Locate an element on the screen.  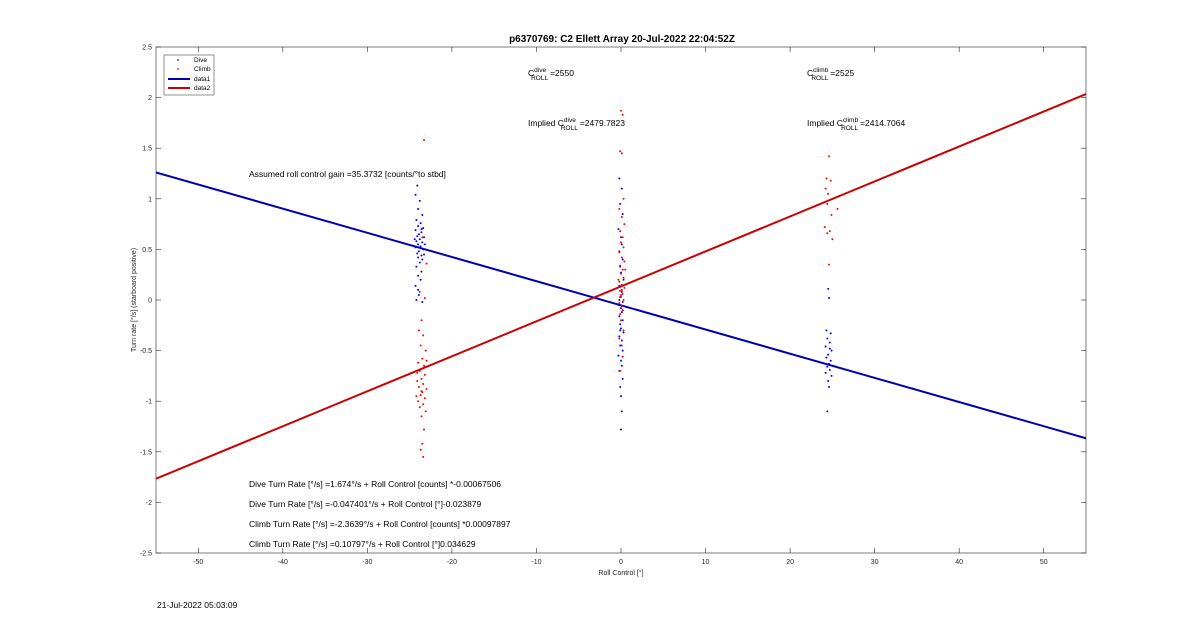
y-tick-label: 0 is located at coordinates (150, 301).